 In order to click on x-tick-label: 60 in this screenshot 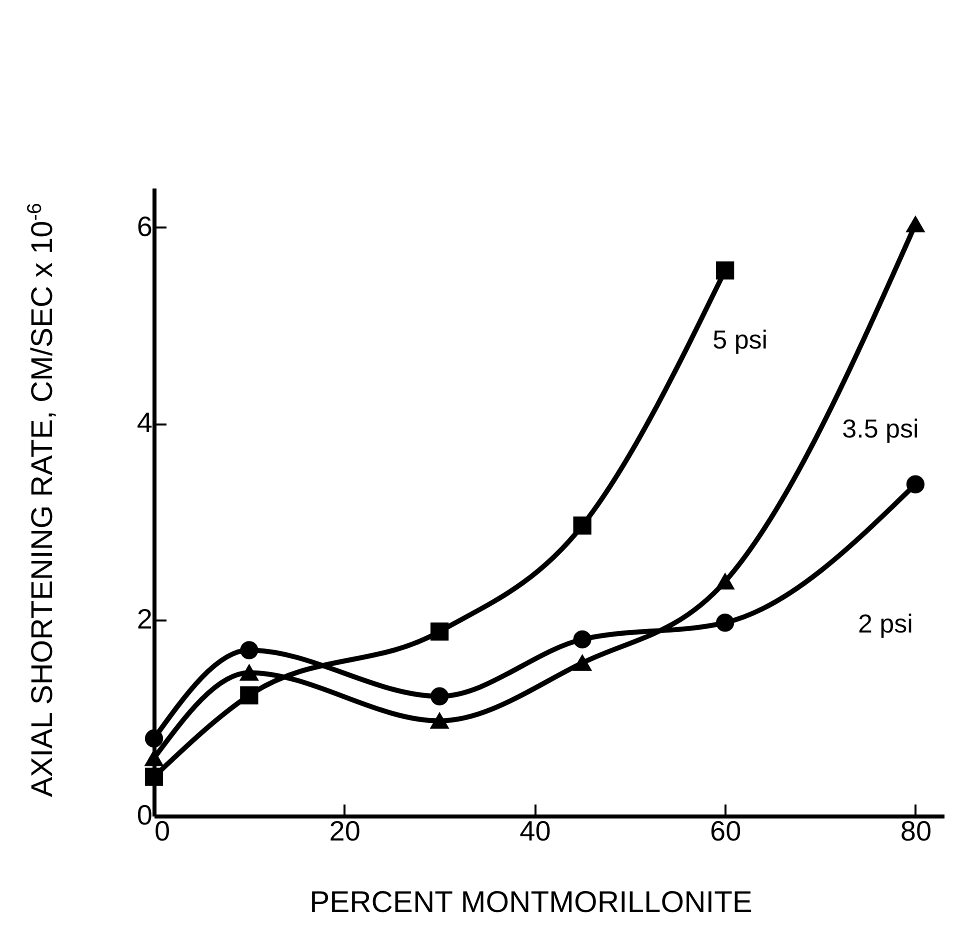, I will do `click(726, 831)`.